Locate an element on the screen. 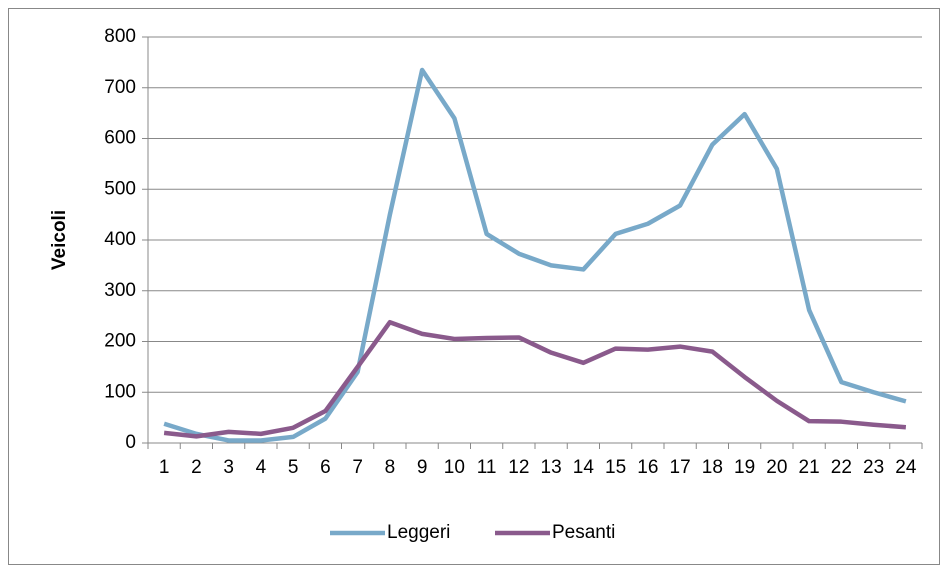  x-tick-label: 4 is located at coordinates (261, 467).